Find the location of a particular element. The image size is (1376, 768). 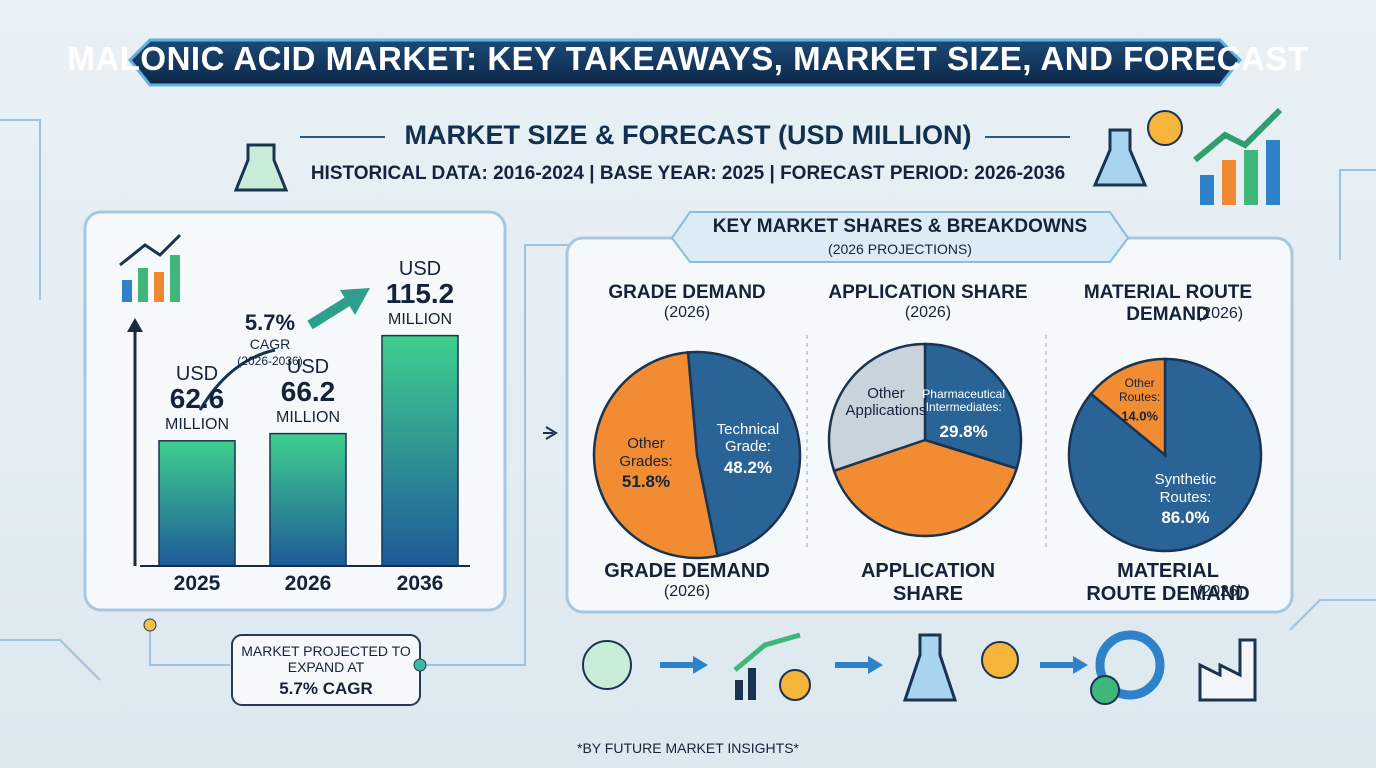

slice-value: 86.0% is located at coordinates (1185, 518).